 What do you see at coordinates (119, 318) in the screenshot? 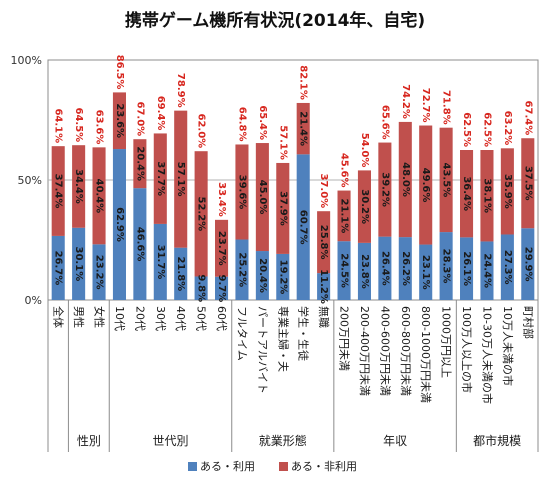
I see `category-label: 10代` at bounding box center [119, 318].